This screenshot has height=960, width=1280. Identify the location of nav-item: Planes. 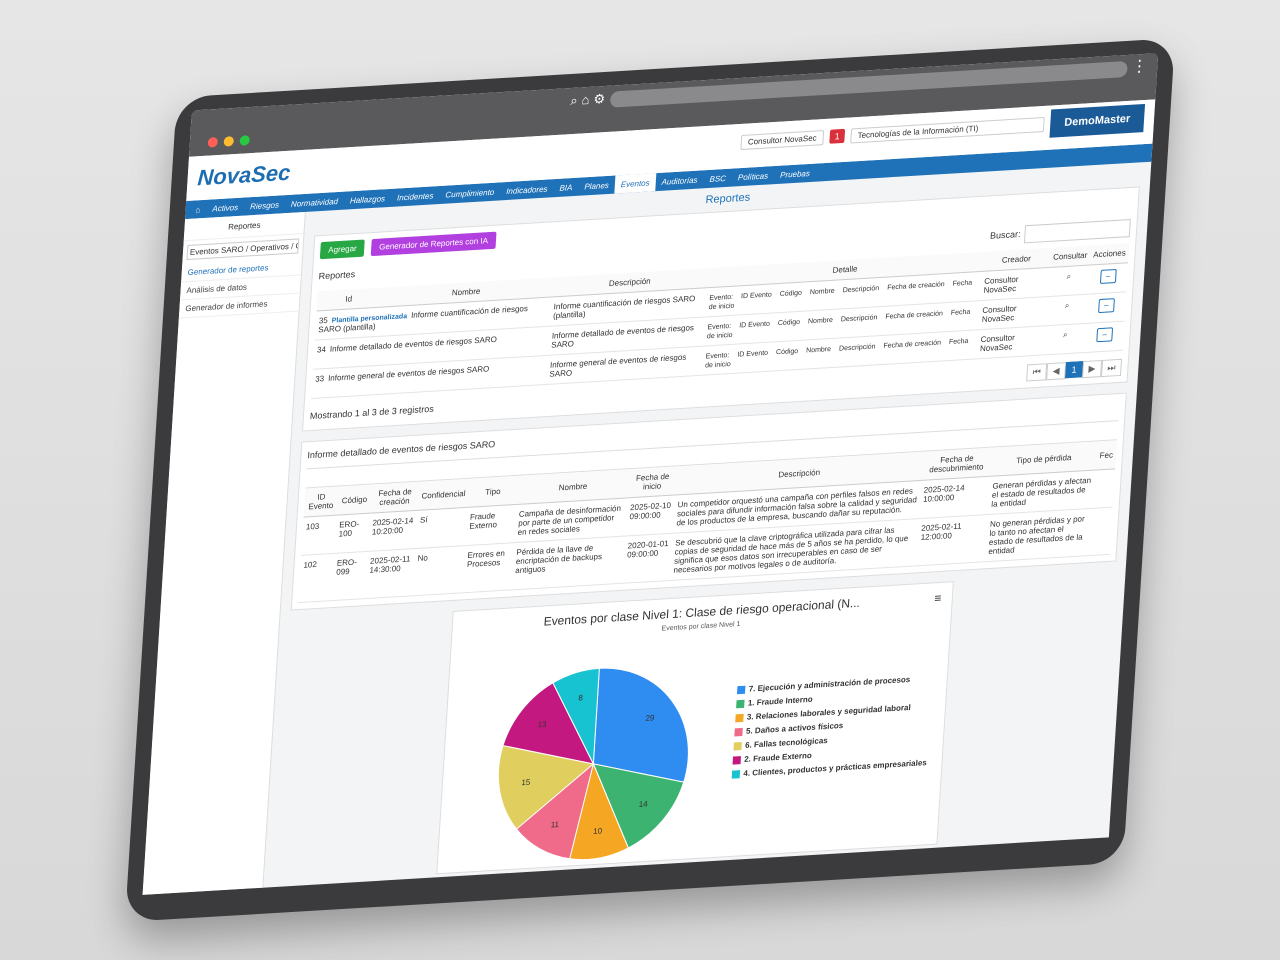
(597, 185).